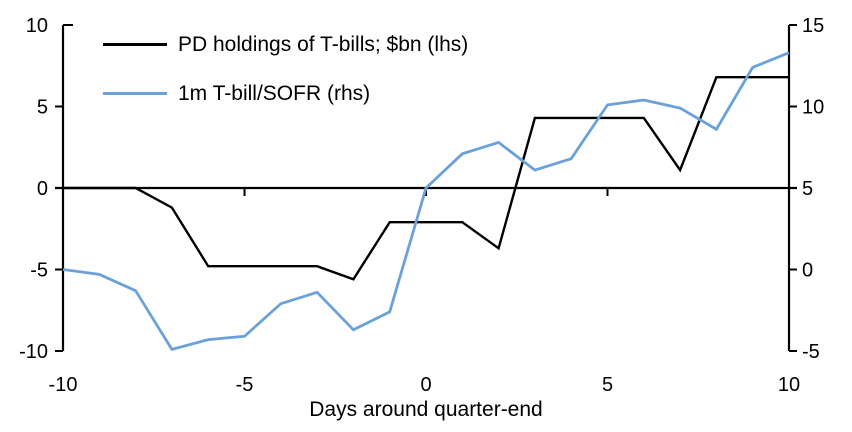  I want to click on legend-item-pd-holdings: PD holdings of T-bills; $bn (lhs), so click(285, 44).